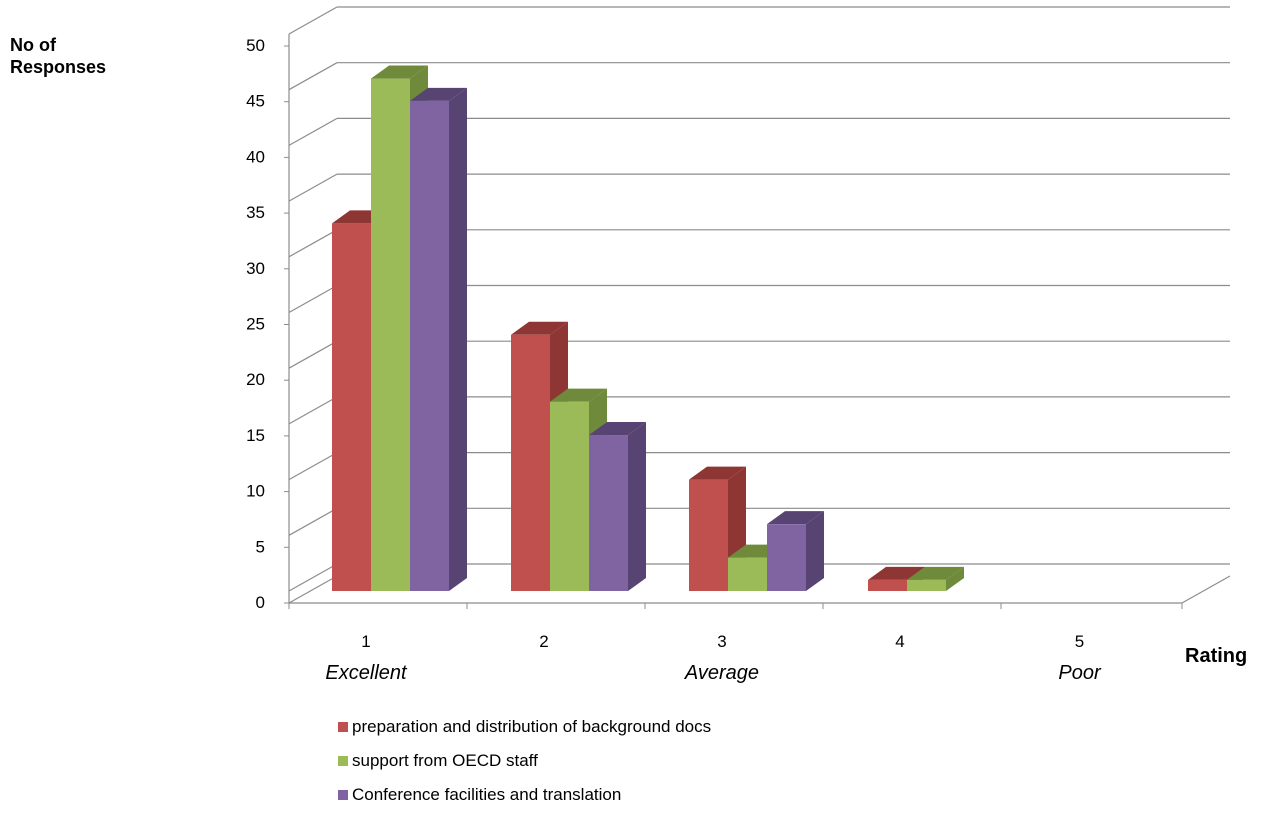 This screenshot has height=823, width=1264. Describe the element at coordinates (255, 156) in the screenshot. I see `y-tick-label: 40` at that location.